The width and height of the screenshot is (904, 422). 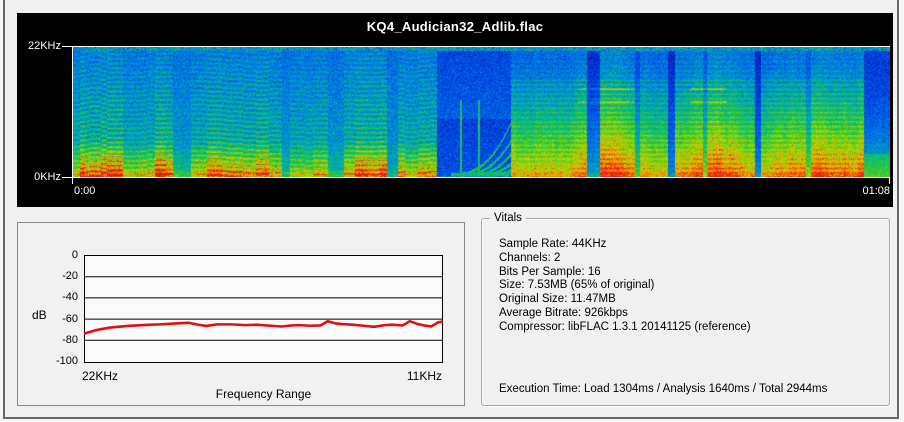 What do you see at coordinates (557, 299) in the screenshot?
I see `vitals-line: Original Size: 11.47MB` at bounding box center [557, 299].